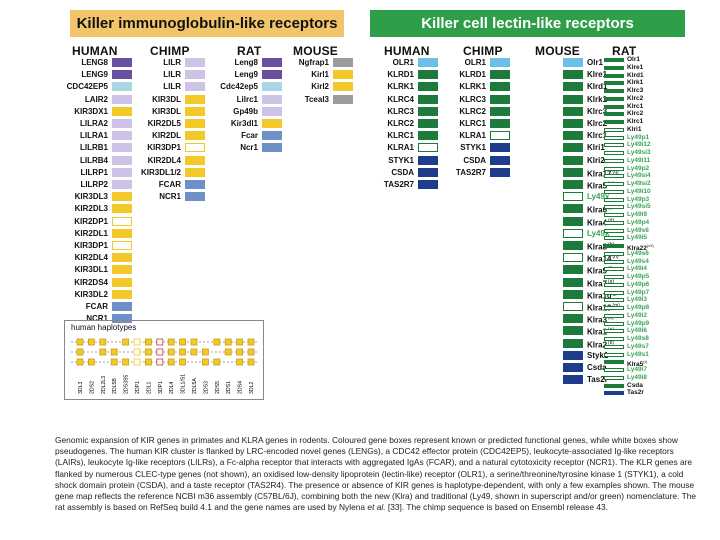  Describe the element at coordinates (483, 51) in the screenshot. I see `klr-species-chimp: CHIMP` at that location.